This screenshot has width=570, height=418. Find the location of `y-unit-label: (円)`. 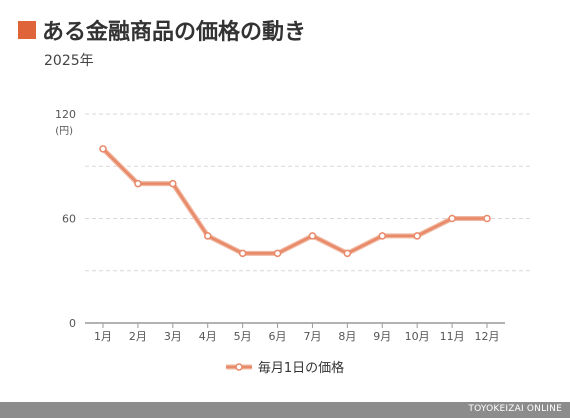

y-unit-label: (円) is located at coordinates (64, 131).